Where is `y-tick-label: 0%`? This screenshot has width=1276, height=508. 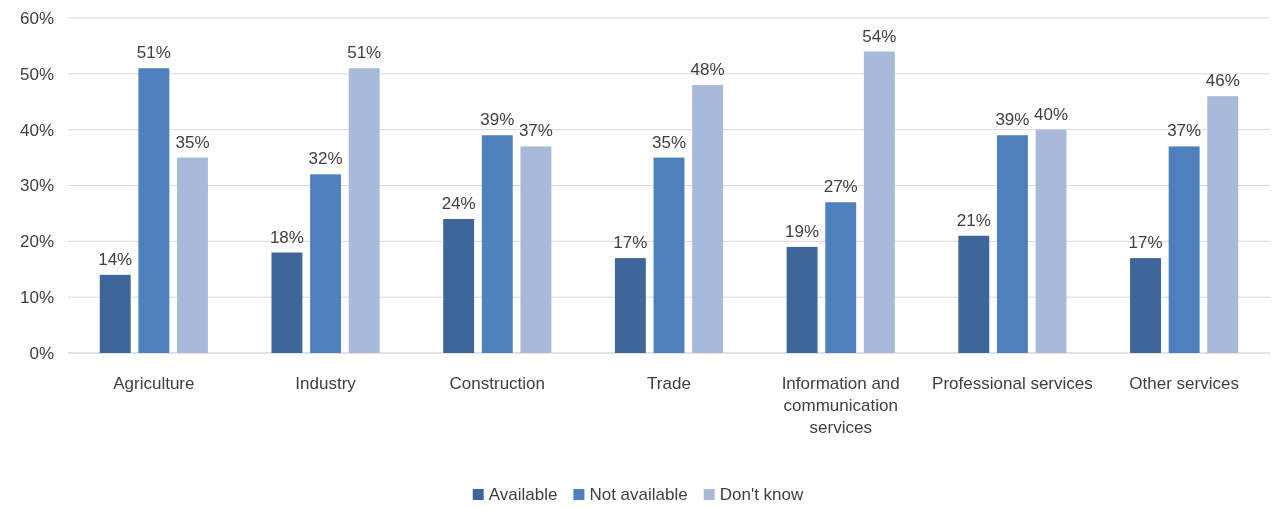 y-tick-label: 0% is located at coordinates (41, 353).